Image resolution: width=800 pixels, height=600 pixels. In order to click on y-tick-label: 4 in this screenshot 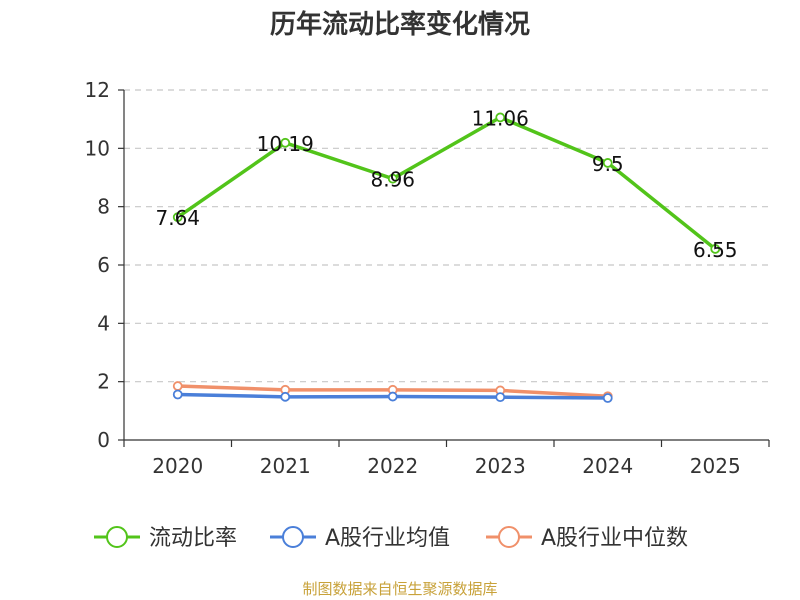, I will do `click(103, 323)`.